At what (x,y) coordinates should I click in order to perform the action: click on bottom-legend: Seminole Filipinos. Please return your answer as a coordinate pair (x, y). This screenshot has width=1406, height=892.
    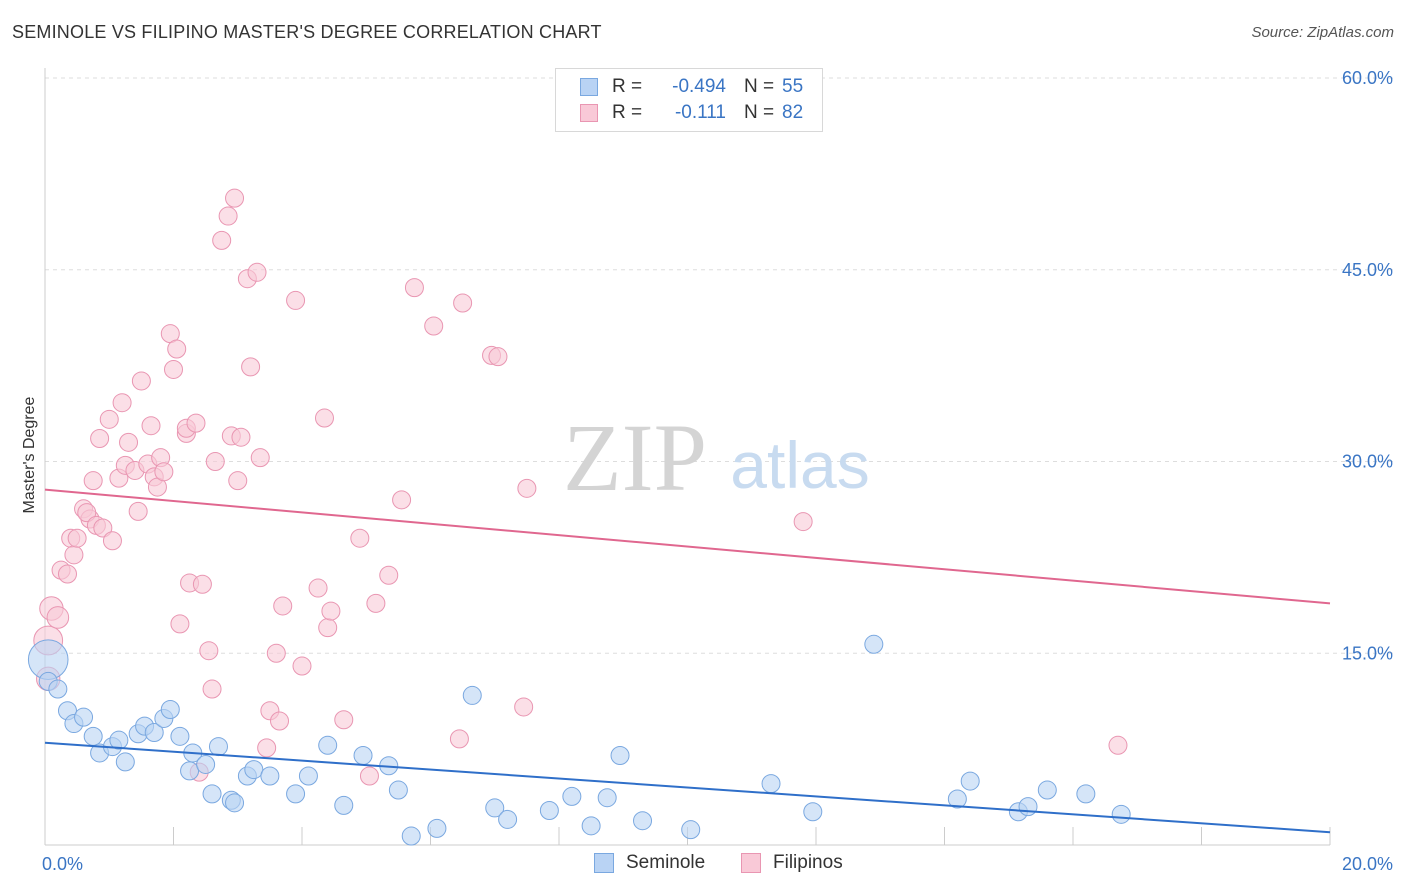
    Looking at the image, I should click on (703, 865).